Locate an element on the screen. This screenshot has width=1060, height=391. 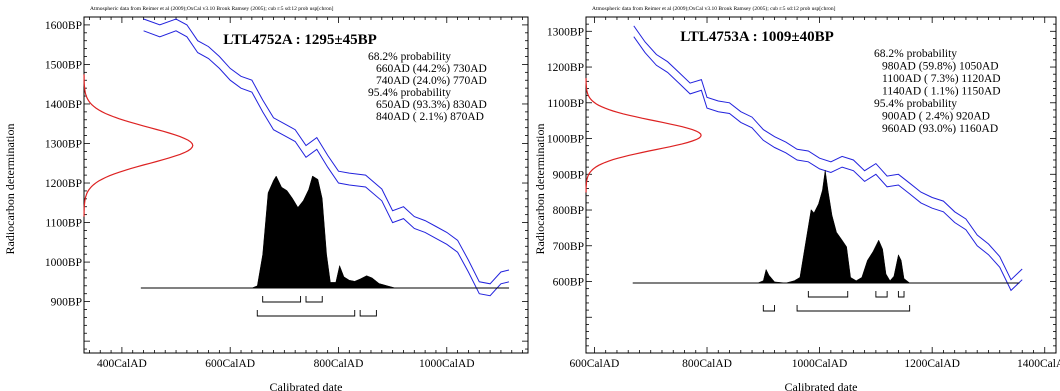
y-tick-label: 1400BP is located at coordinates (63, 105).